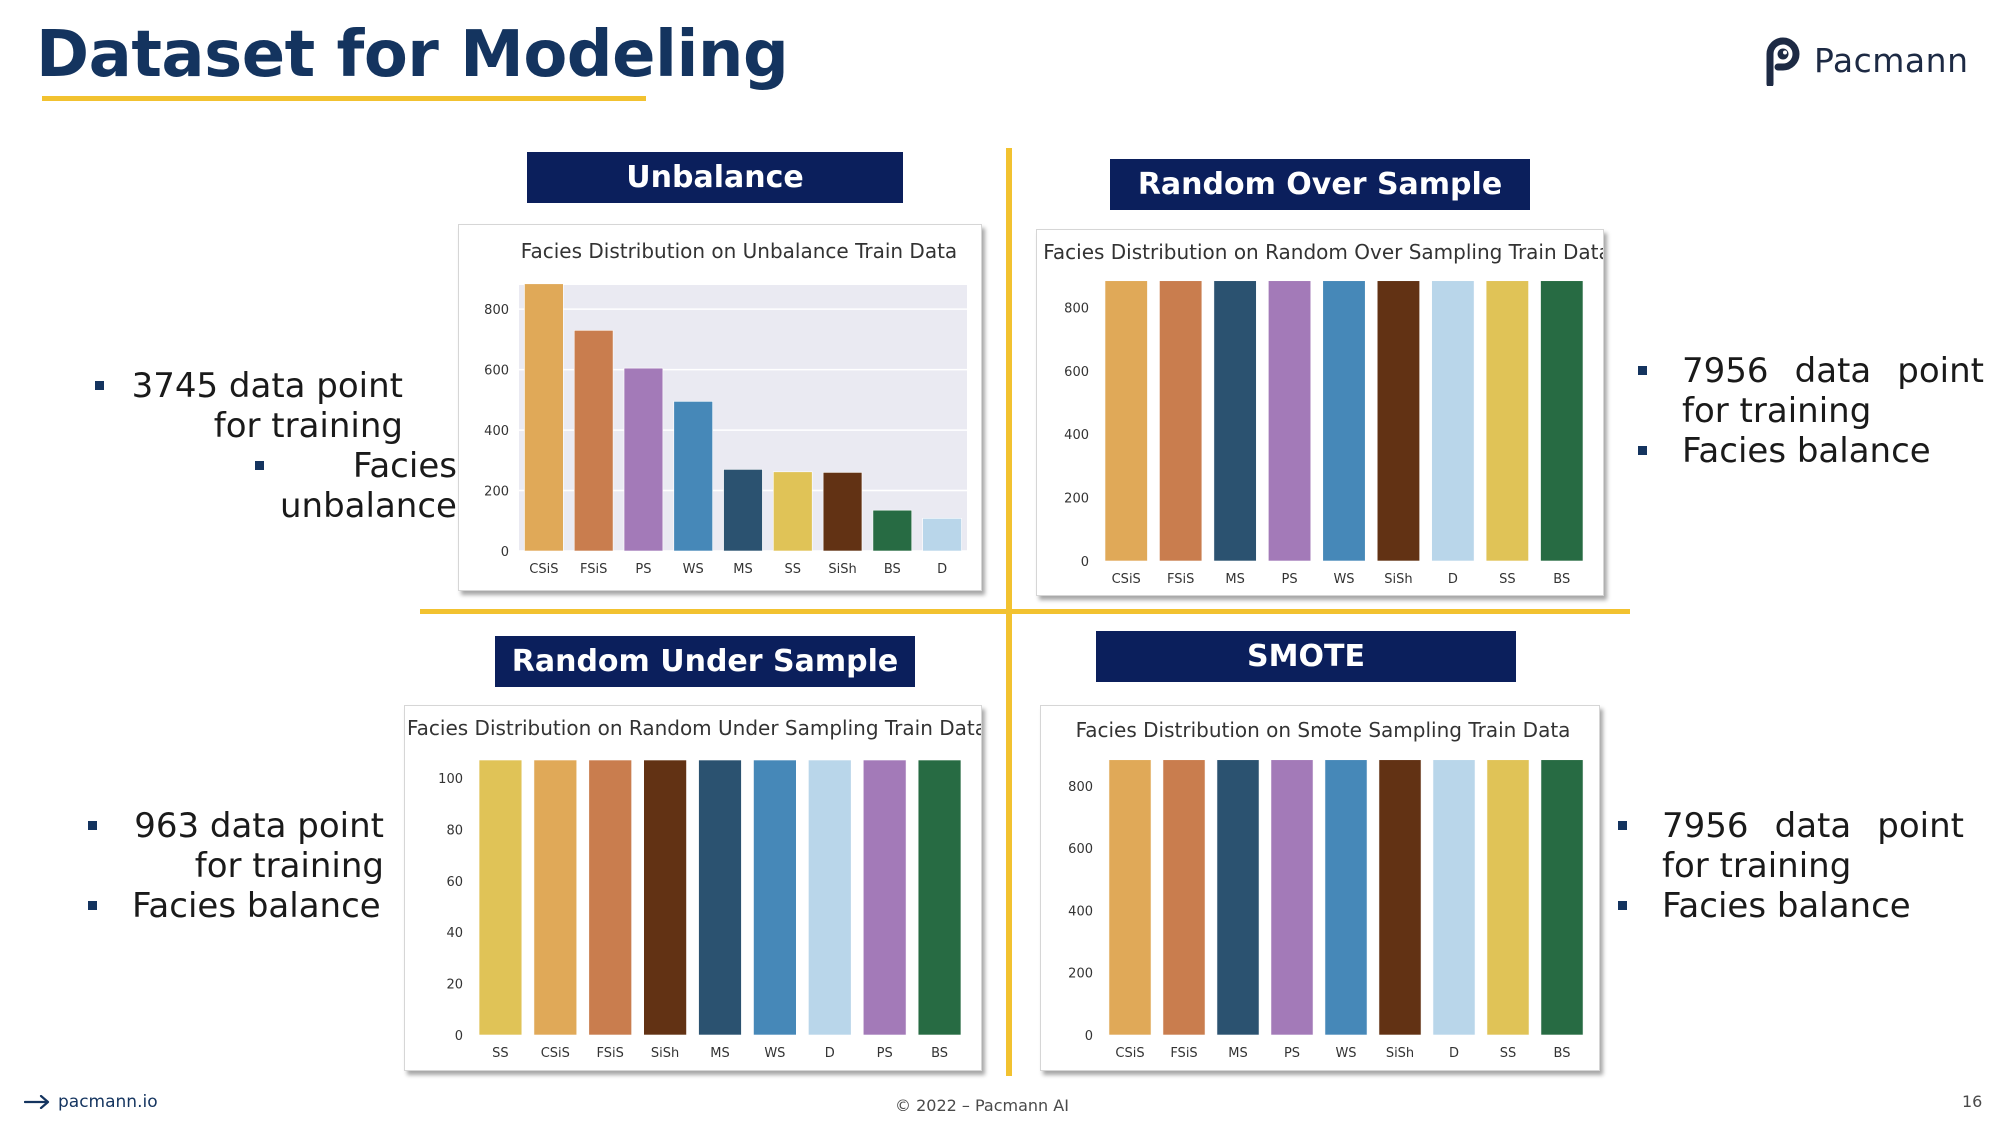  What do you see at coordinates (259, 846) in the screenshot?
I see `bullet-text: 963 data point for training` at bounding box center [259, 846].